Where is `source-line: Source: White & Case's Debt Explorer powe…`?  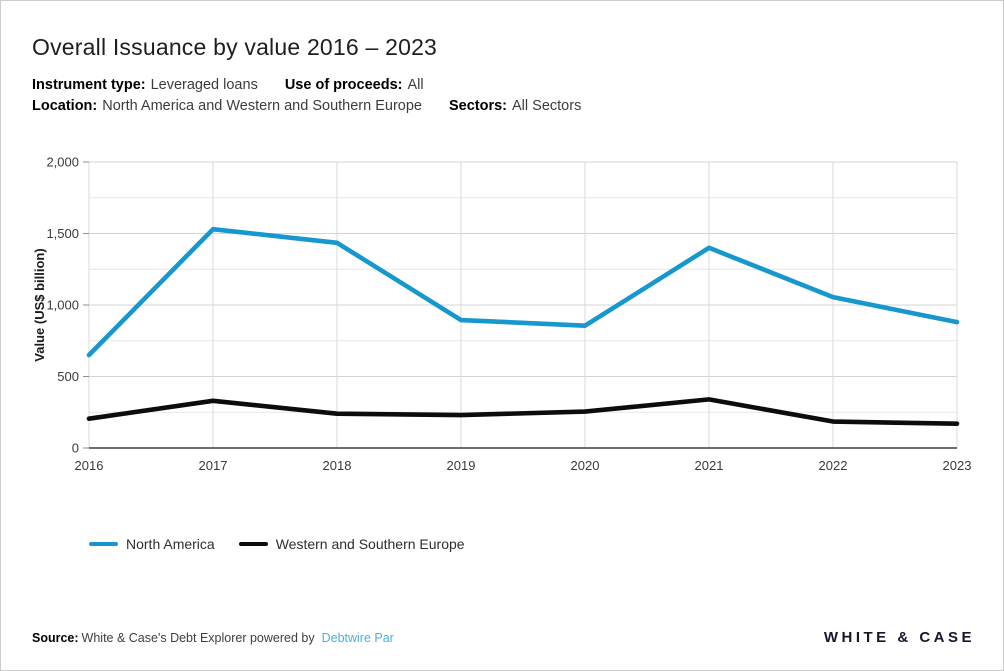 source-line: Source: White & Case's Debt Explorer powe… is located at coordinates (213, 638).